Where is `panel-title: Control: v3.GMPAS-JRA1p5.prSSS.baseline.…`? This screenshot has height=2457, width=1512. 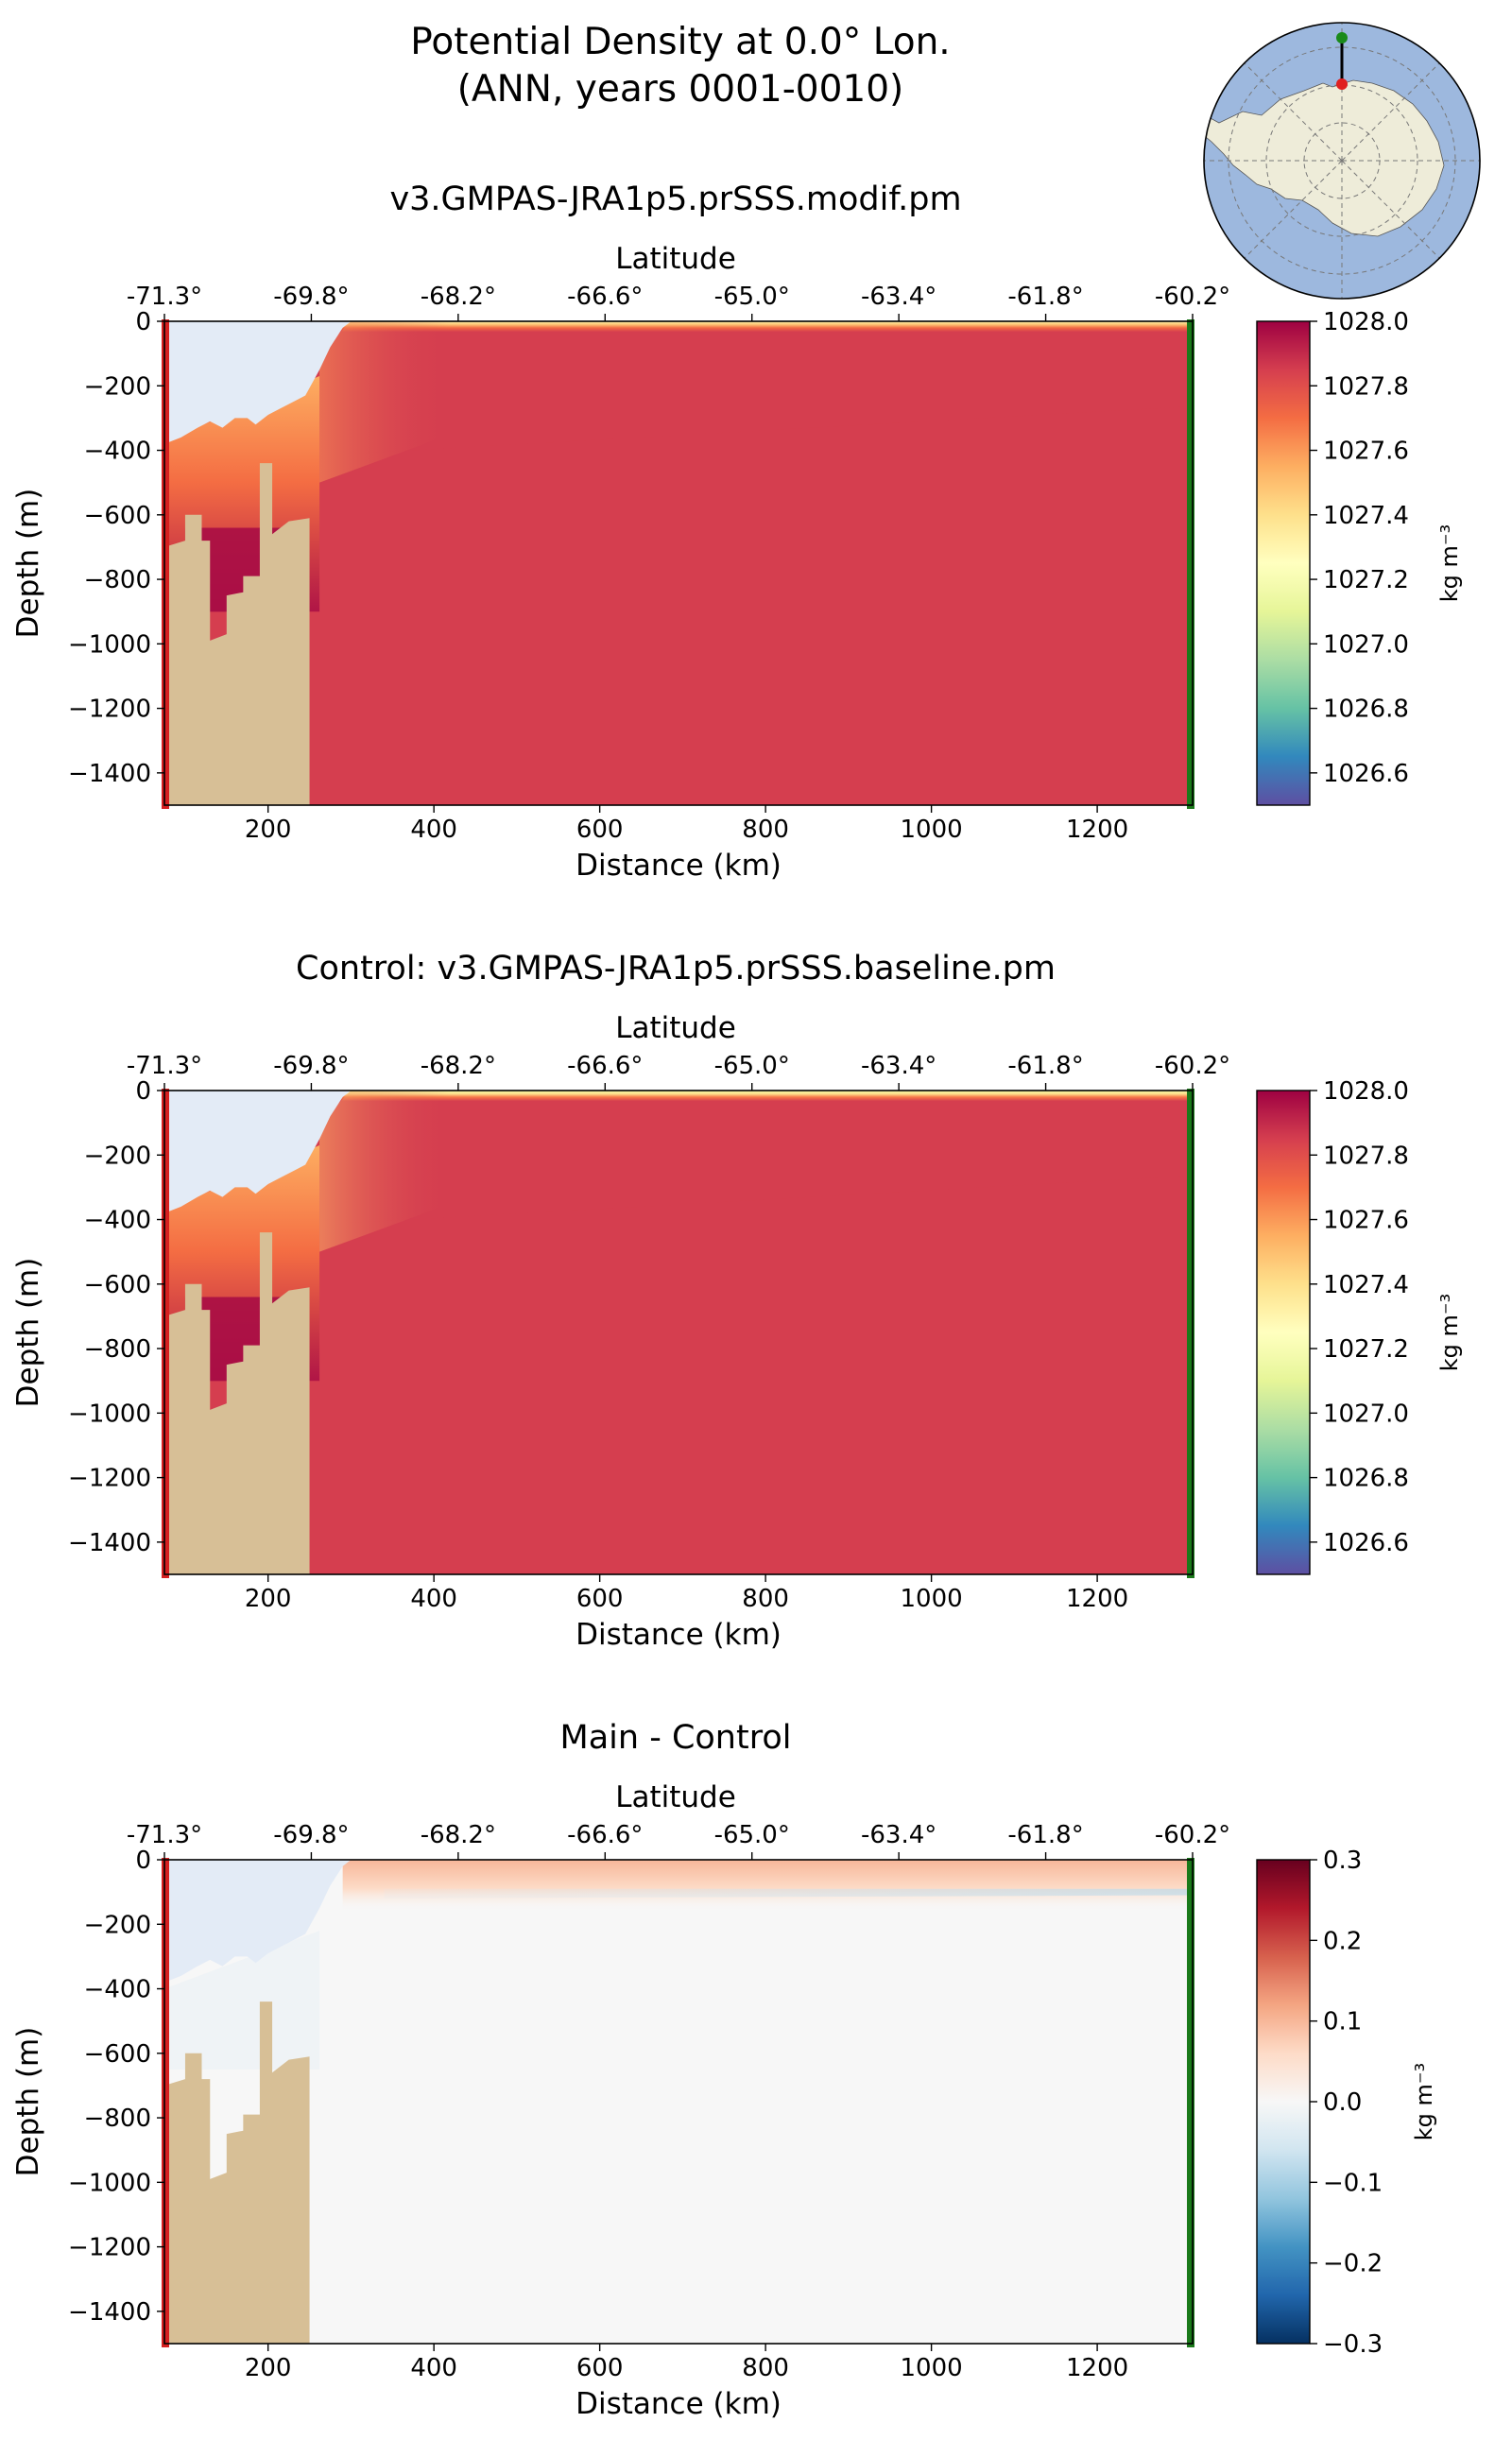 panel-title: Control: v3.GMPAS-JRA1p5.prSSS.baseline.… is located at coordinates (676, 969).